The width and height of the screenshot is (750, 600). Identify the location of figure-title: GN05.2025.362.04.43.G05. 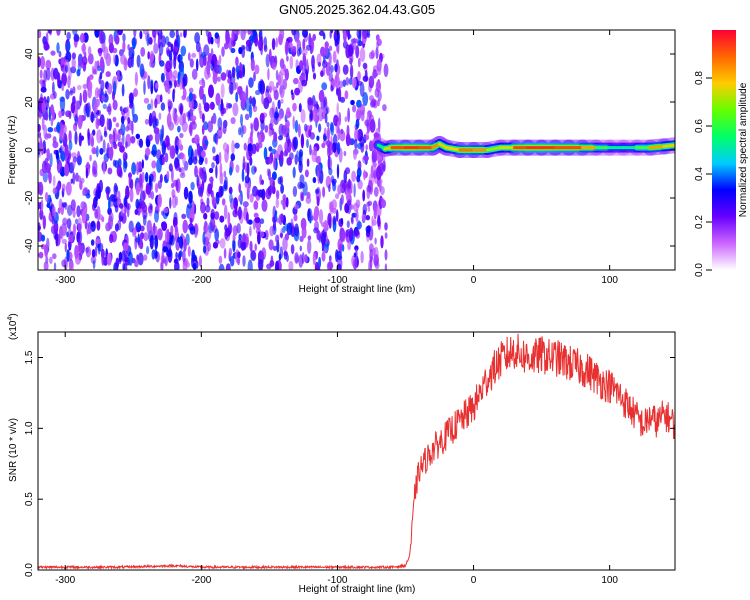
(357, 9).